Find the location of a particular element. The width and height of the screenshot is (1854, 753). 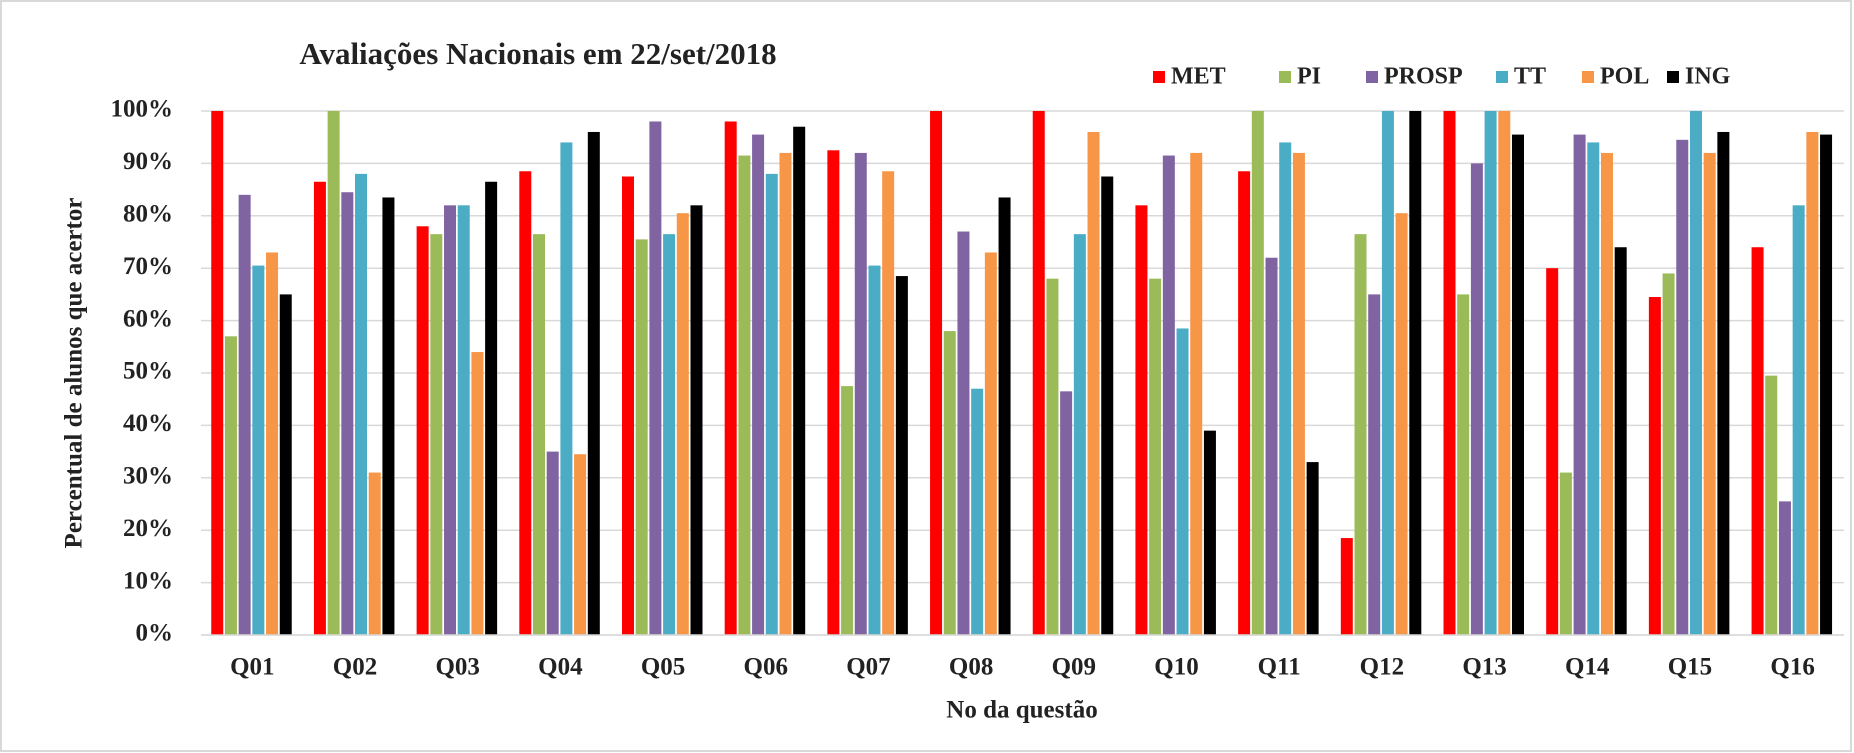

y-tick-label: 60% is located at coordinates (148, 318).